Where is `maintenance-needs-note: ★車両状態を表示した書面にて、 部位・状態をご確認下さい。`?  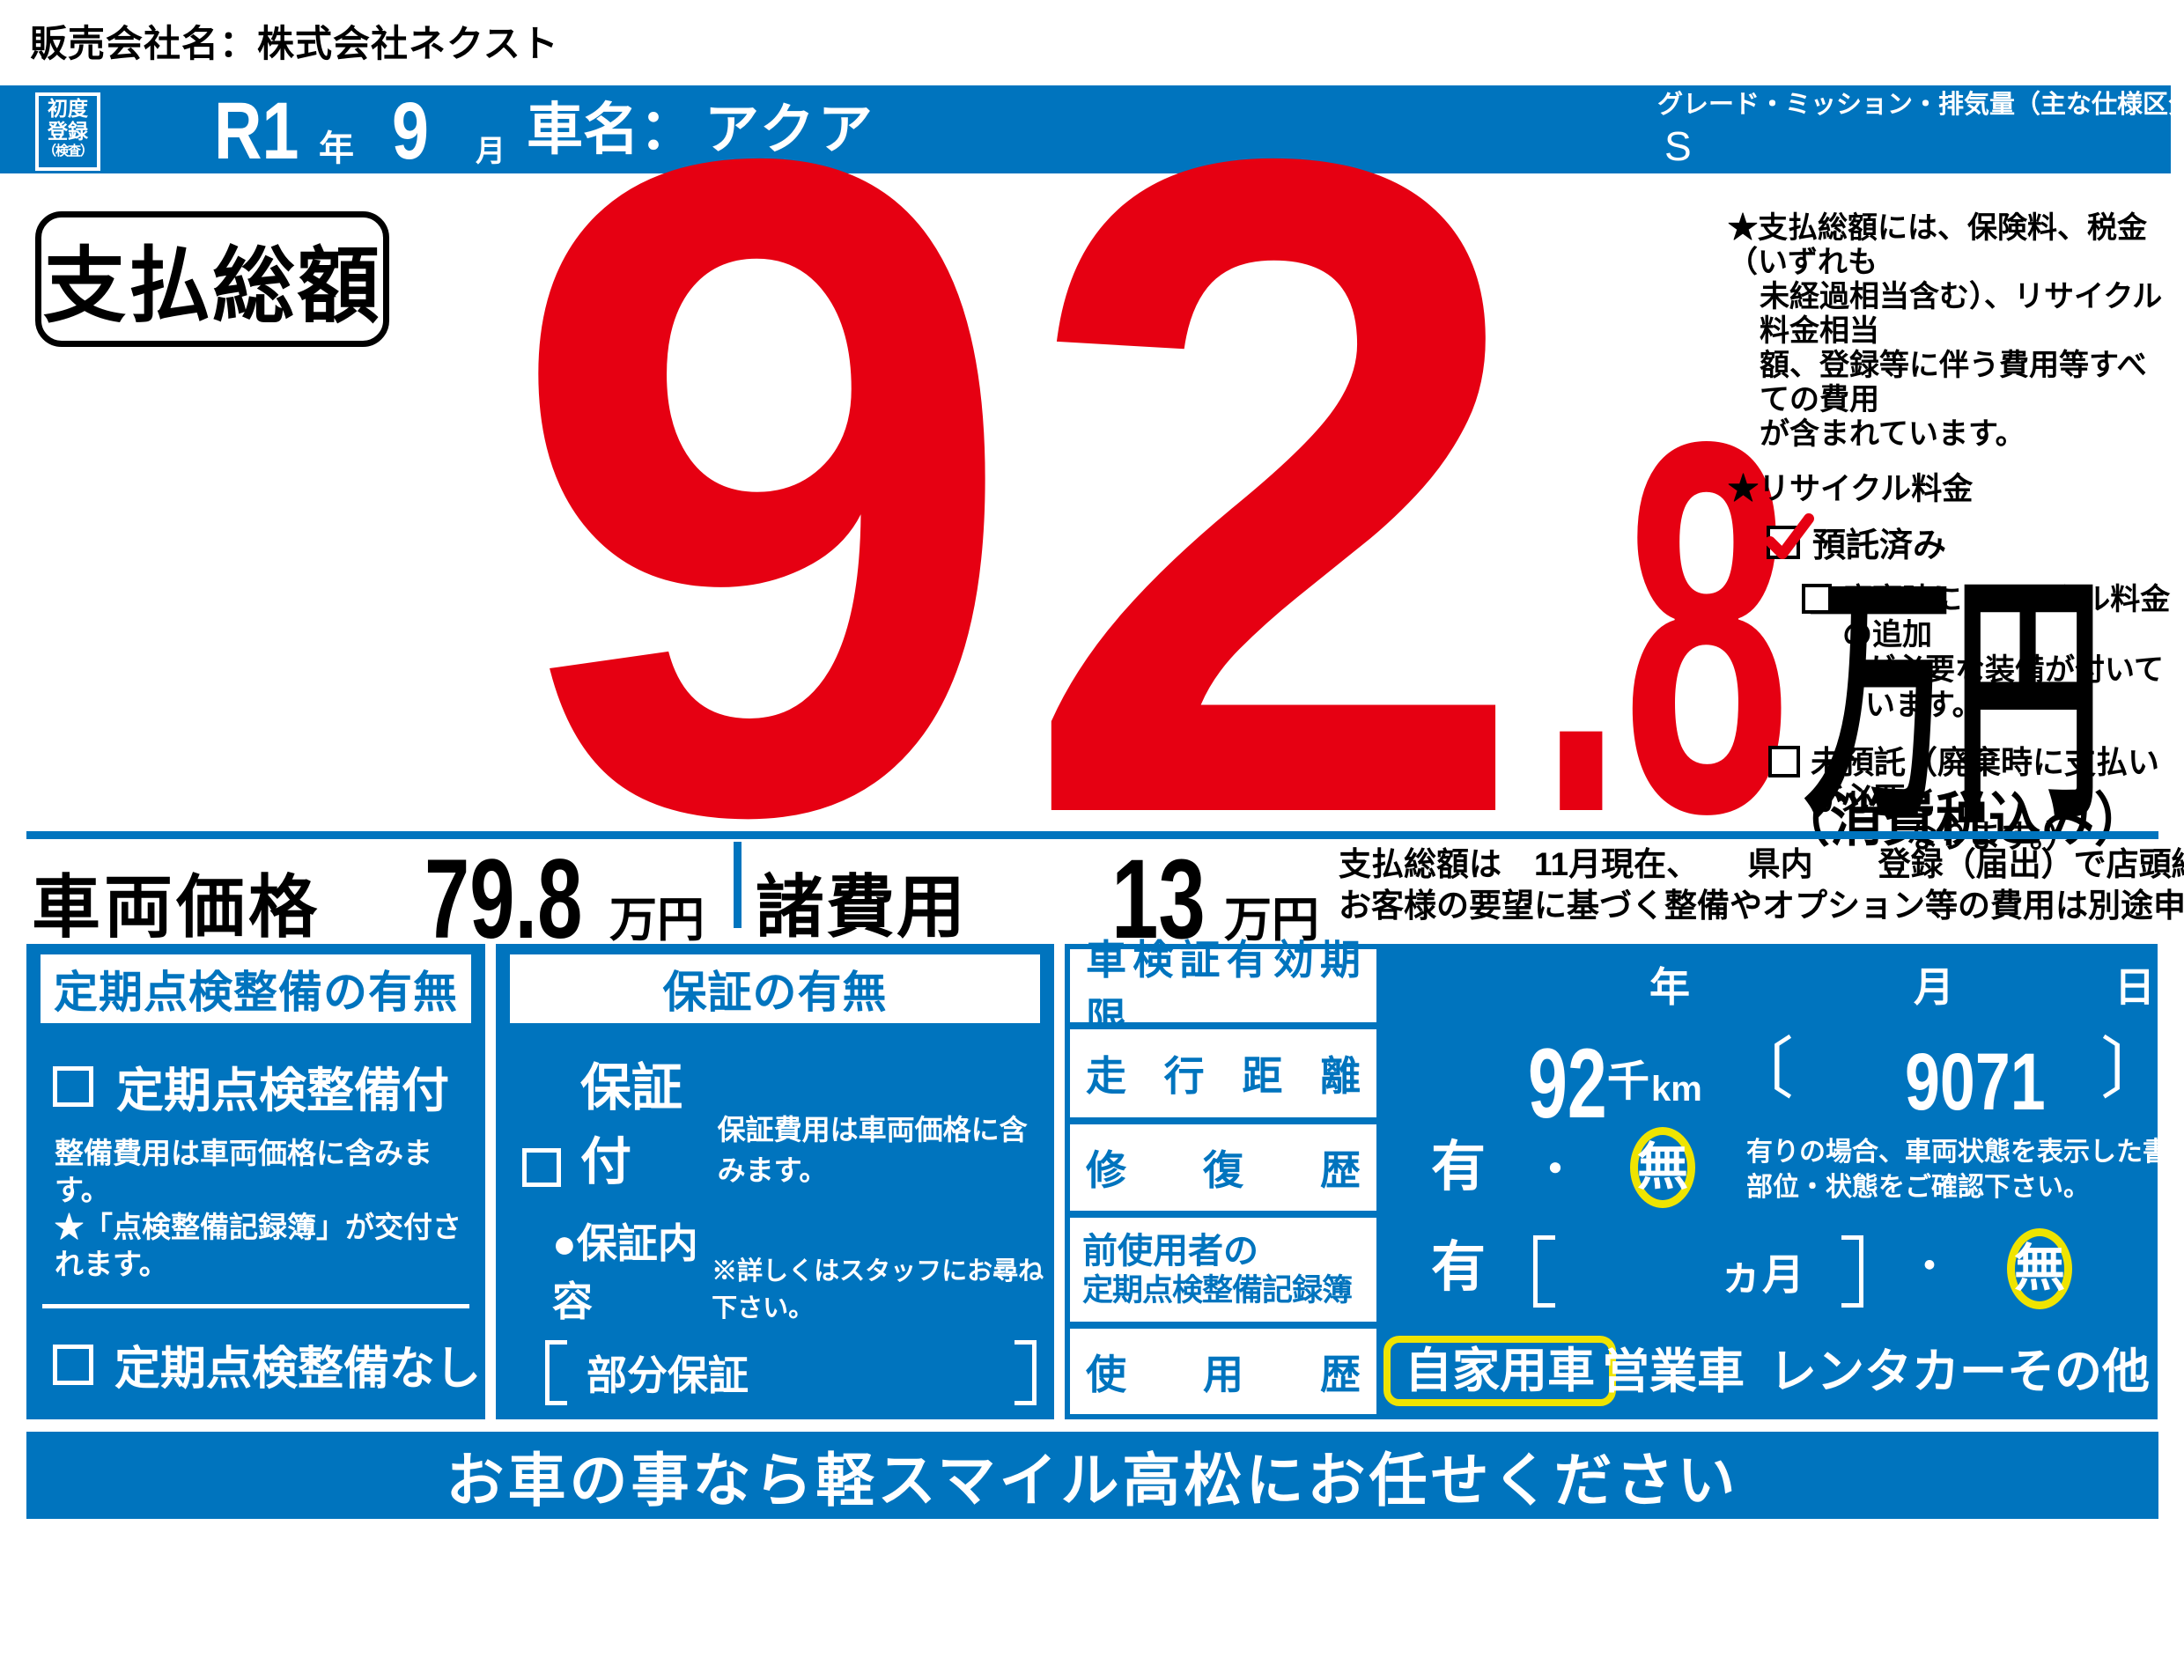
maintenance-needs-note: ★車両状態を表示した書面にて、 部位・状態をご確認下さい。 is located at coordinates (286, 1600).